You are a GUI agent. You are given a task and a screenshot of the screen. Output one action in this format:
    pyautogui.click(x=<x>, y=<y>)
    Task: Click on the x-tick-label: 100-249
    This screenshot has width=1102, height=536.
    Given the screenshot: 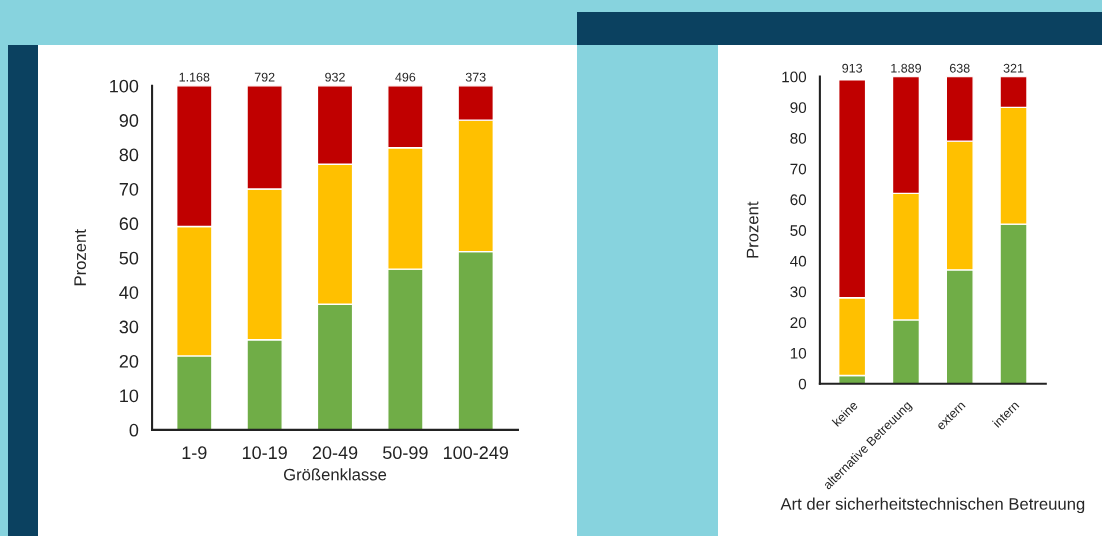 What is the action you would take?
    pyautogui.click(x=475, y=453)
    